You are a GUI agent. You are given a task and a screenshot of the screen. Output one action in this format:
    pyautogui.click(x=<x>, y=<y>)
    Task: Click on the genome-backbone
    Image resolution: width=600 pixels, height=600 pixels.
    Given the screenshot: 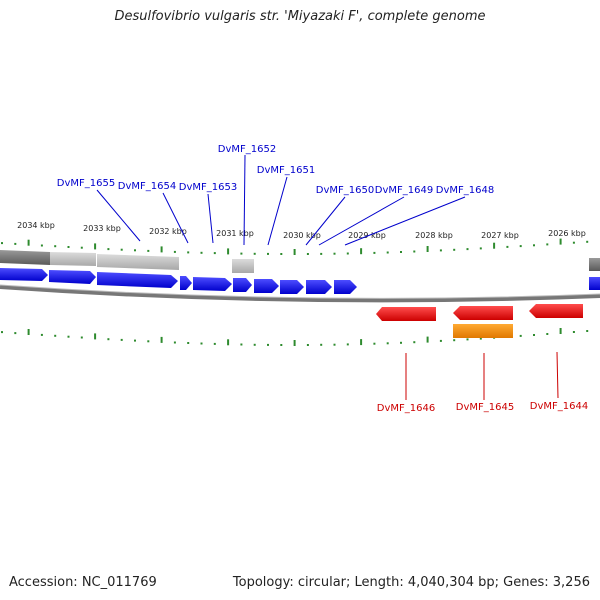 What is the action you would take?
    pyautogui.click(x=300, y=294)
    